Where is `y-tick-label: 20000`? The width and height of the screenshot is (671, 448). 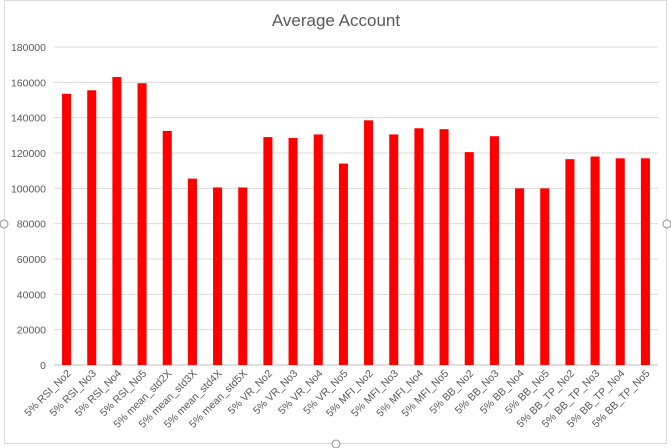 y-tick-label: 20000 is located at coordinates (31, 331).